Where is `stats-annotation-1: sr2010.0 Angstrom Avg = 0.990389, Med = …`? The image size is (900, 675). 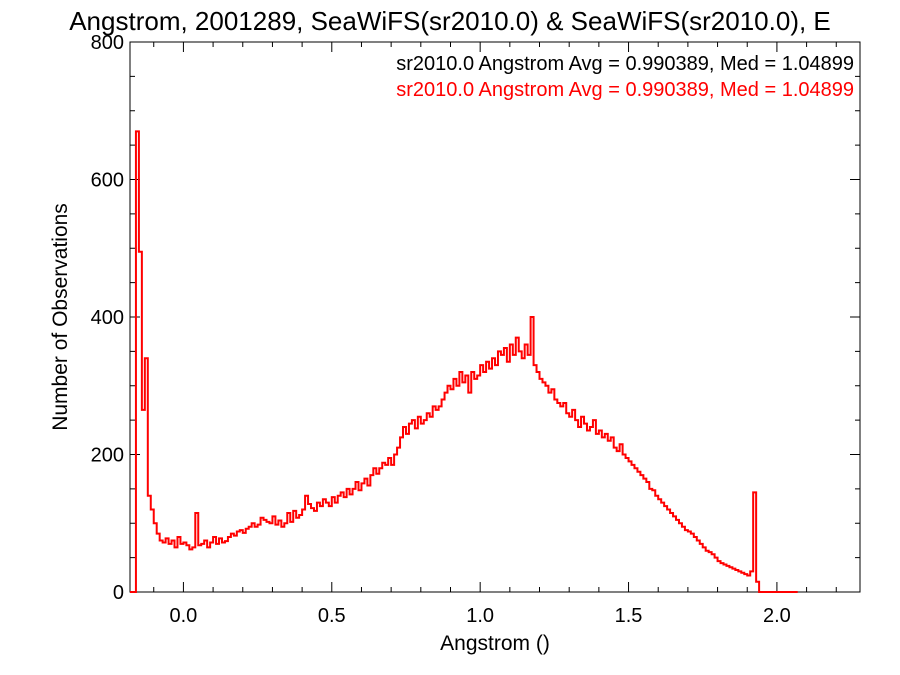 stats-annotation-1: sr2010.0 Angstrom Avg = 0.990389, Med = … is located at coordinates (625, 64).